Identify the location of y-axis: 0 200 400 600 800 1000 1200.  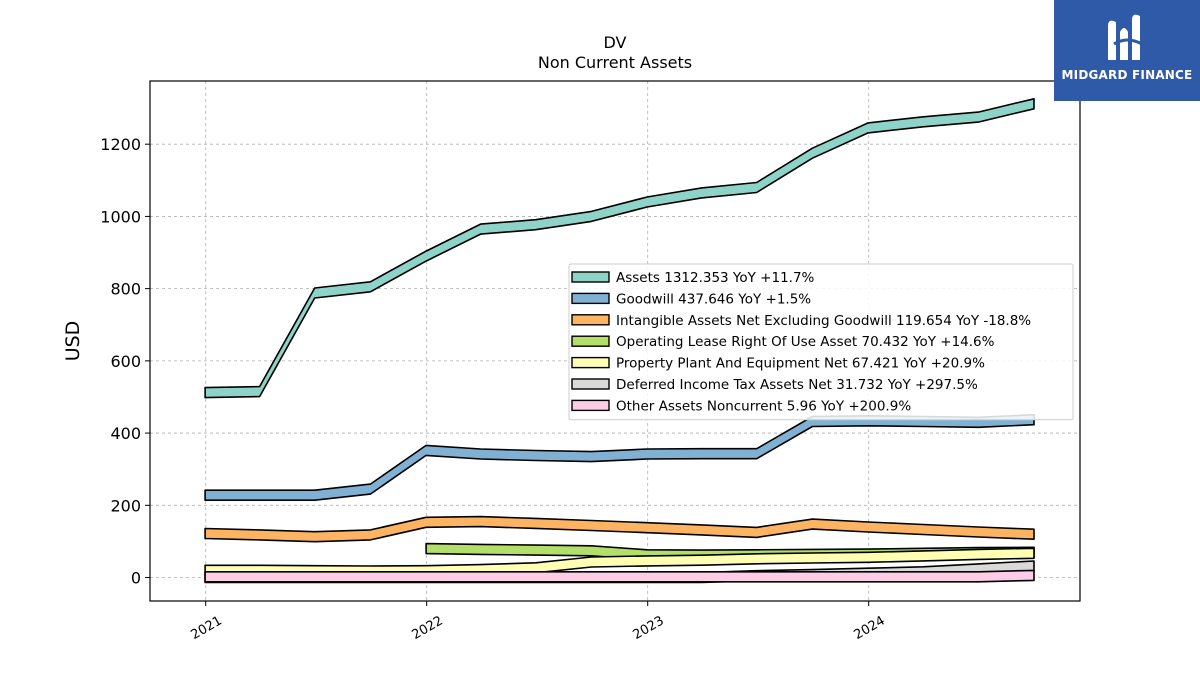
(125, 361).